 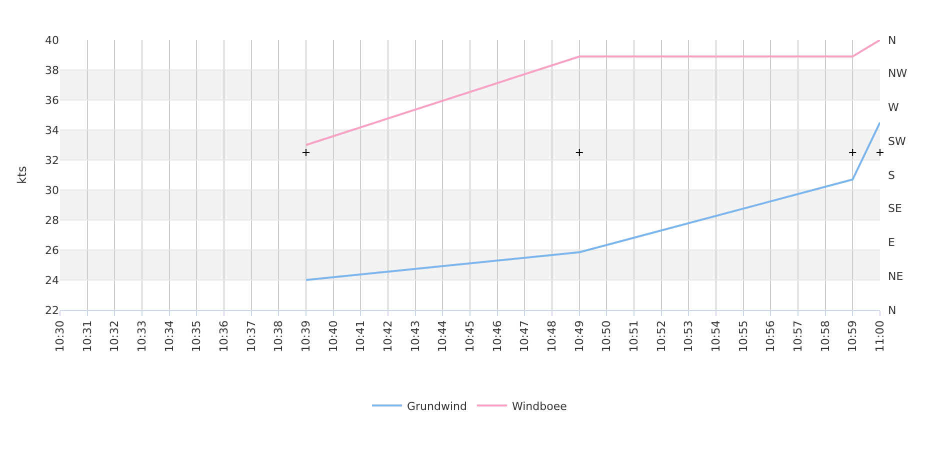 What do you see at coordinates (388, 336) in the screenshot?
I see `x-tick-label: 10:42` at bounding box center [388, 336].